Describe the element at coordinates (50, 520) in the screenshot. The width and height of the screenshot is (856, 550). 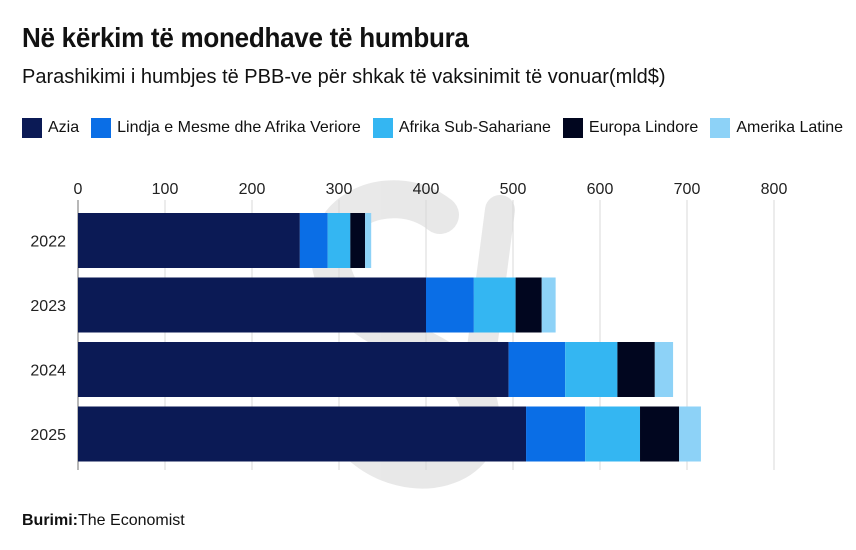
I see `source-label: Burimi:` at that location.